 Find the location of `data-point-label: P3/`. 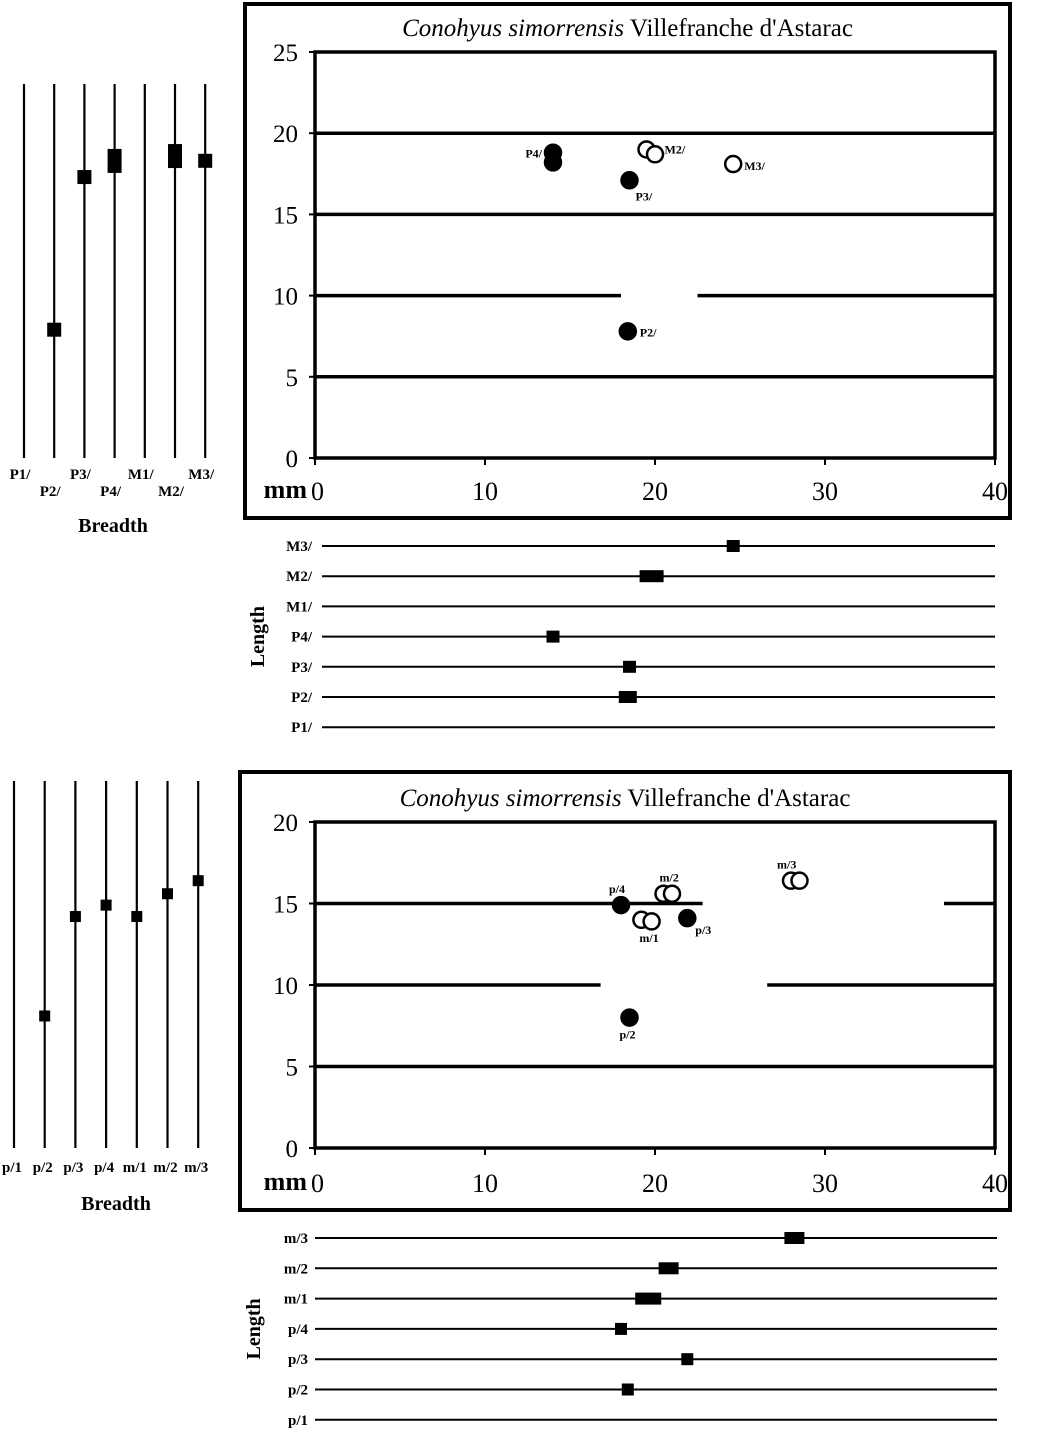

data-point-label: P3/ is located at coordinates (644, 196).